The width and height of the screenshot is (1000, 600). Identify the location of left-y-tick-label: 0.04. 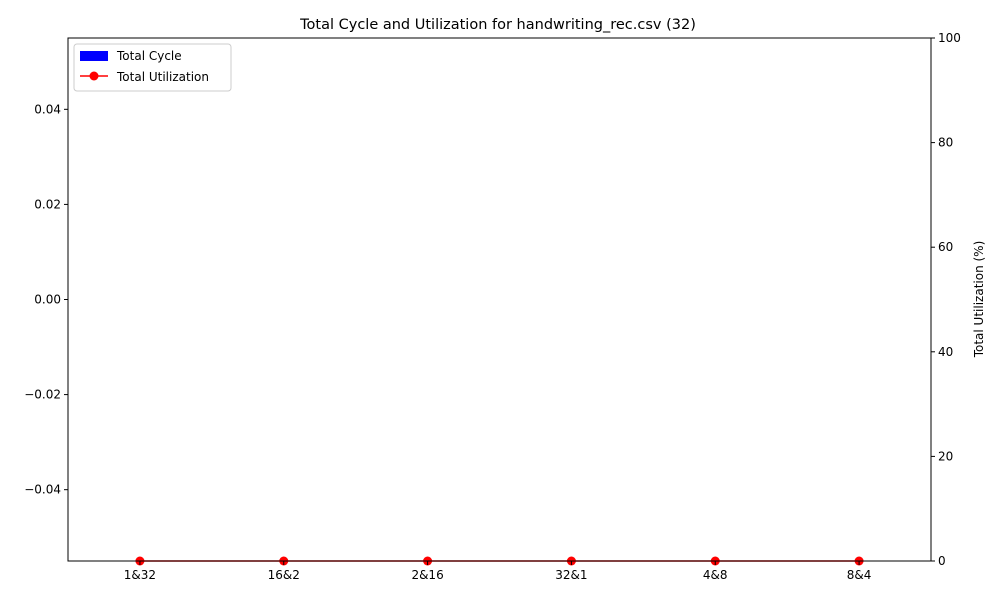
(47, 109).